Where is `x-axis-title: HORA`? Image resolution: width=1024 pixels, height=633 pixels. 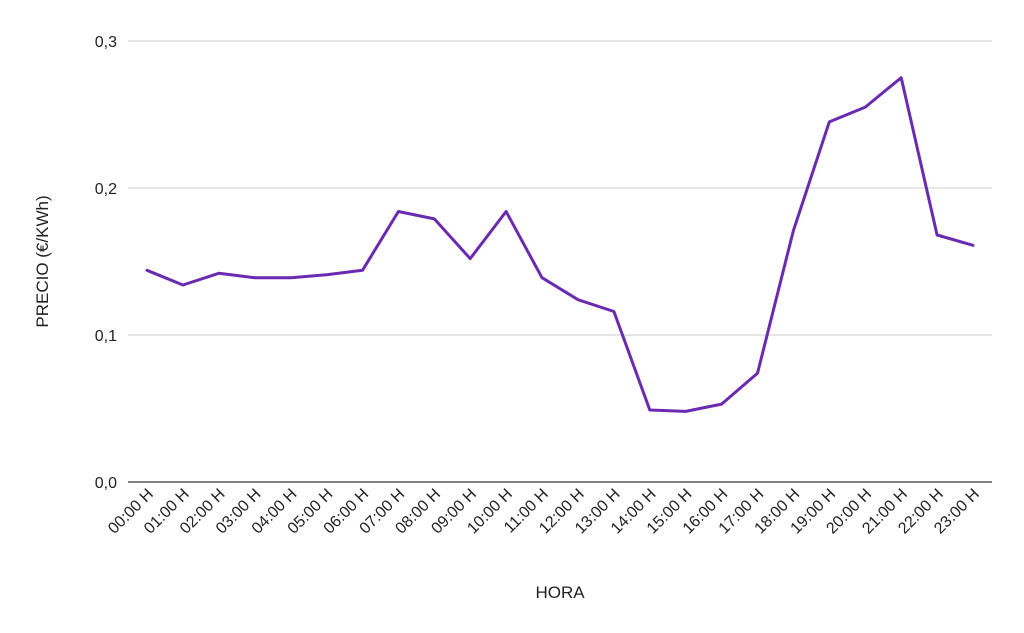 x-axis-title: HORA is located at coordinates (560, 592).